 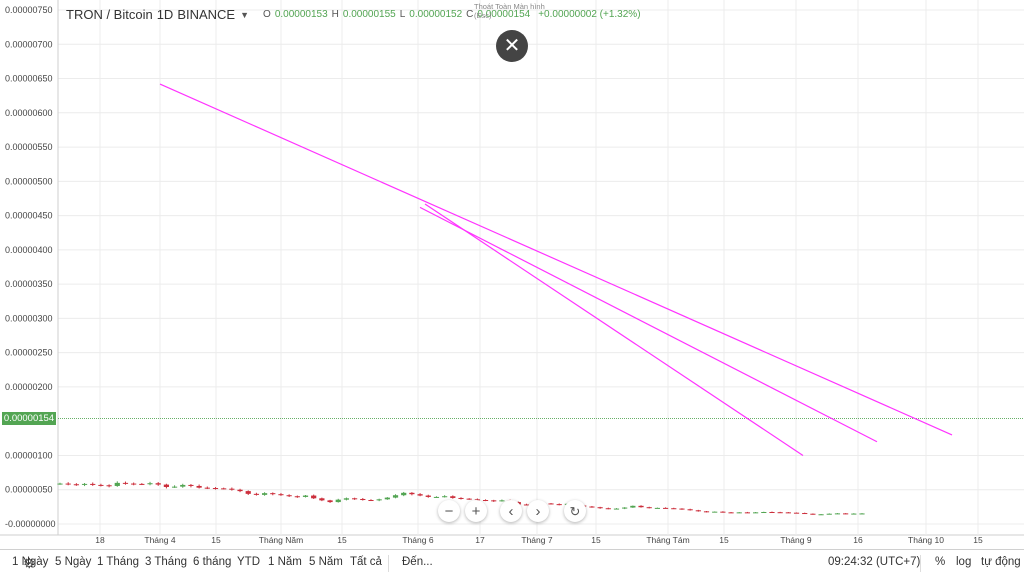 I want to click on chevron-down-icon: ▼, so click(x=245, y=14).